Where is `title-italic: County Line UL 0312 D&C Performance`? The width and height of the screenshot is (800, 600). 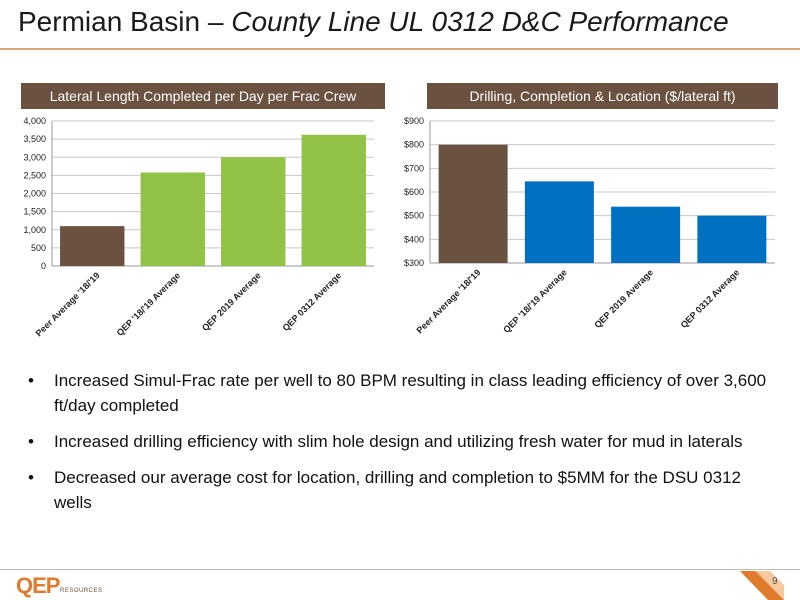
title-italic: County Line UL 0312 D&C Performance is located at coordinates (480, 21).